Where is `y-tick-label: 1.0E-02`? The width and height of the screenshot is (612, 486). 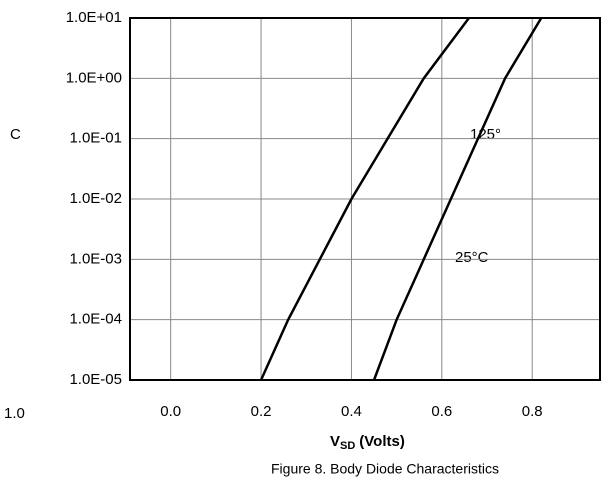 y-tick-label: 1.0E-02 is located at coordinates (95, 198).